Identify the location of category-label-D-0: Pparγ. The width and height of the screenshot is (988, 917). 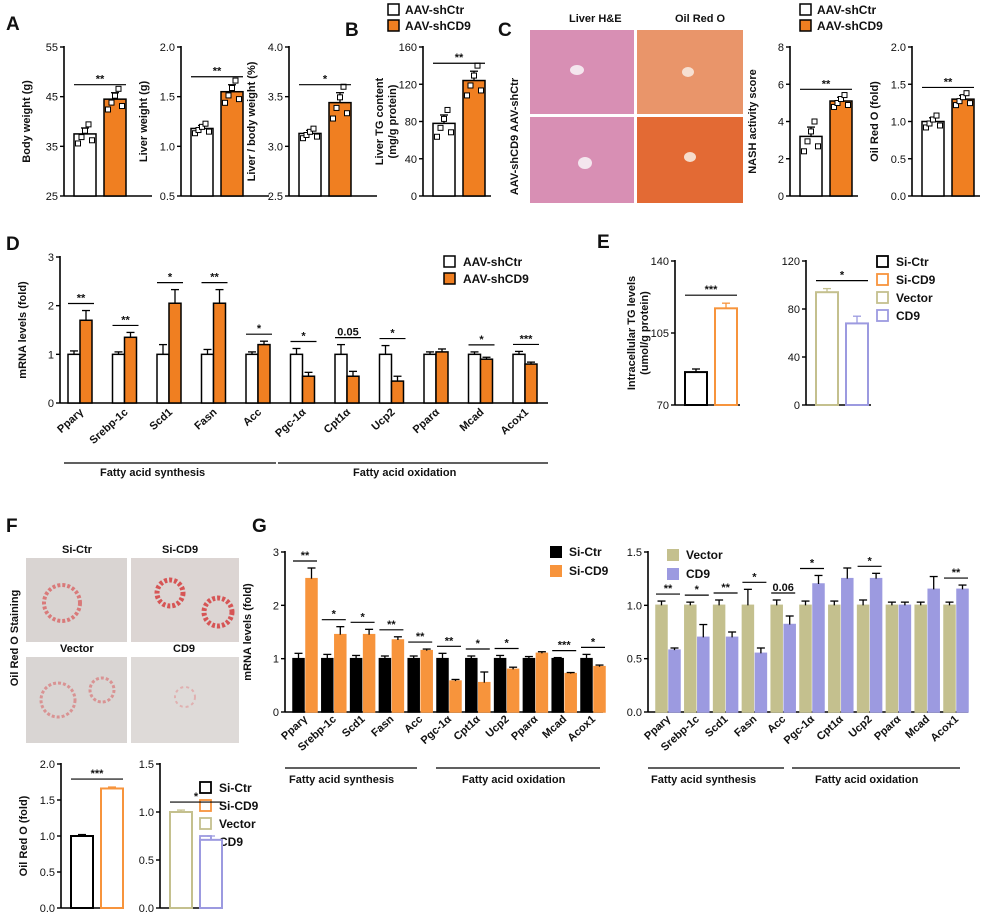
(70, 421).